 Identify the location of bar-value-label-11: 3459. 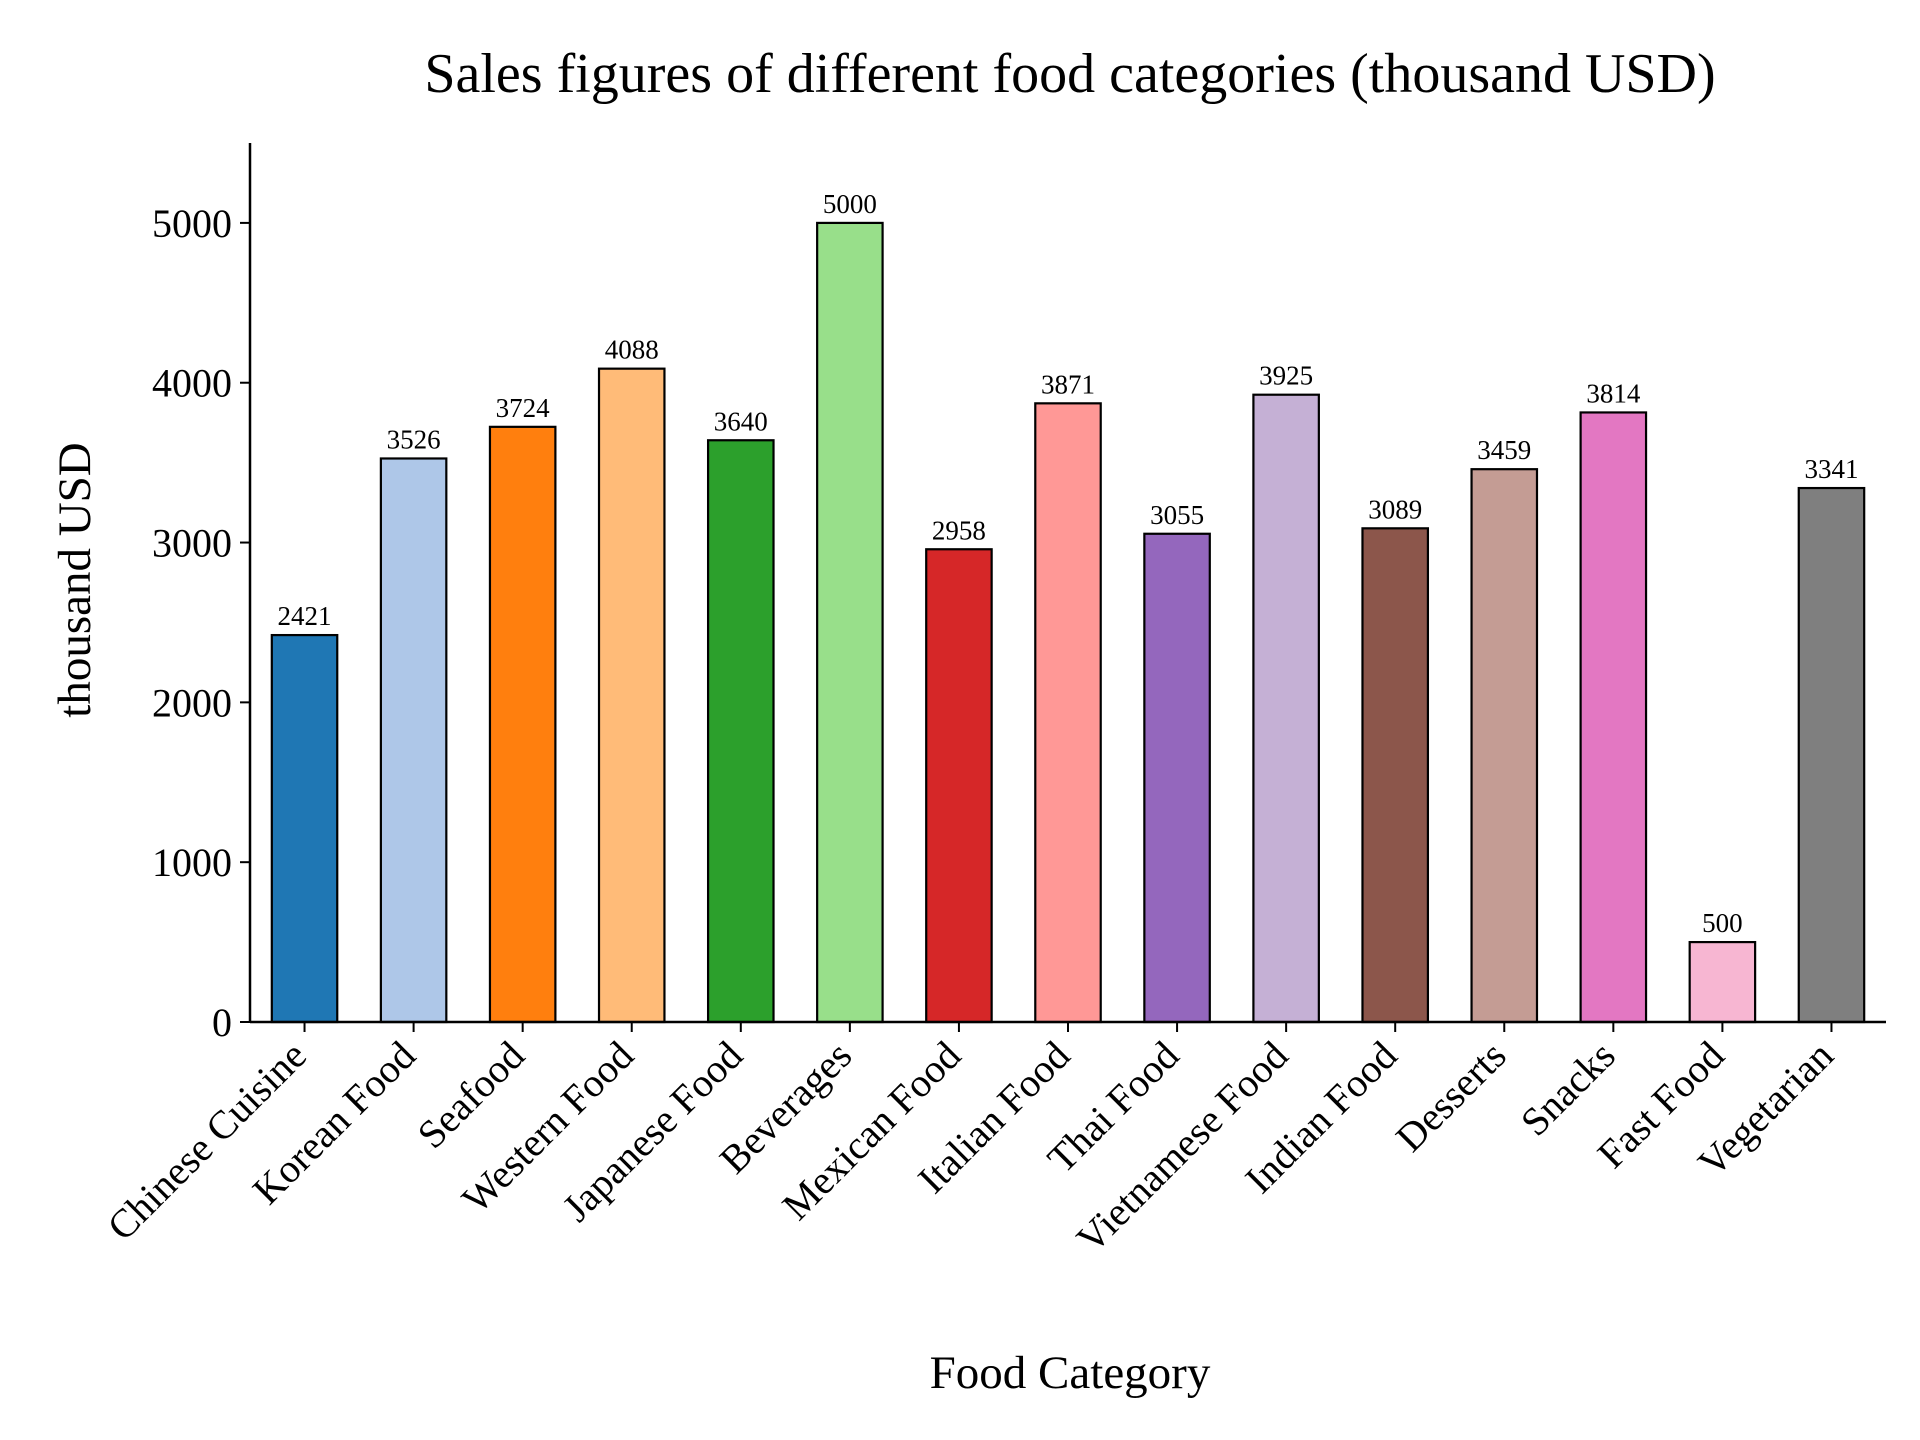
(1504, 450).